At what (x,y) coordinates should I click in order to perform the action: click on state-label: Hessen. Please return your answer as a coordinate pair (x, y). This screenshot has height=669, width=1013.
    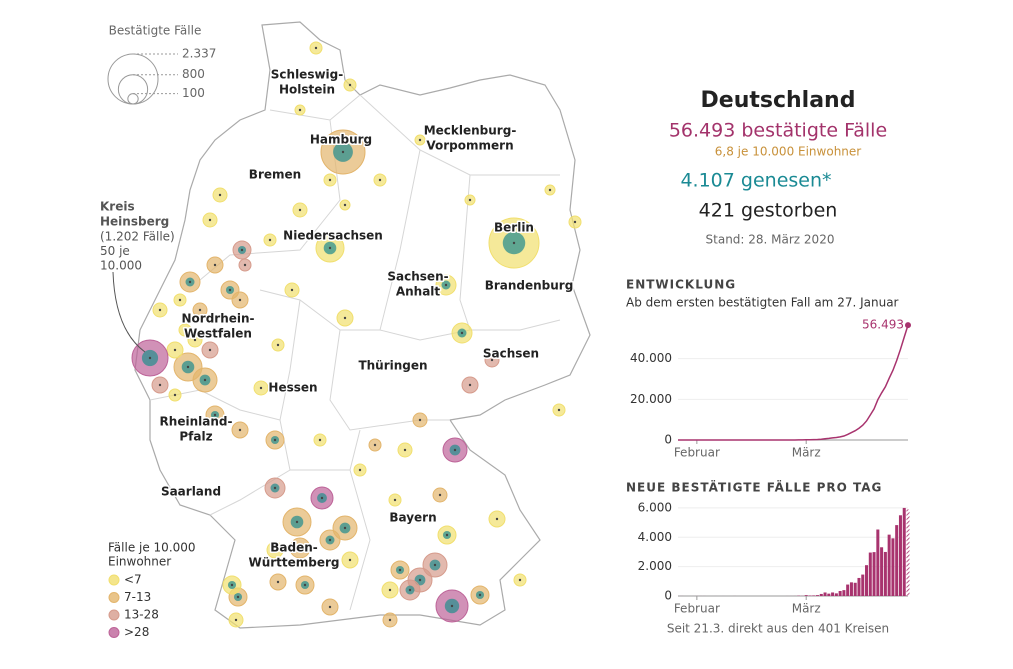
    Looking at the image, I should click on (292, 388).